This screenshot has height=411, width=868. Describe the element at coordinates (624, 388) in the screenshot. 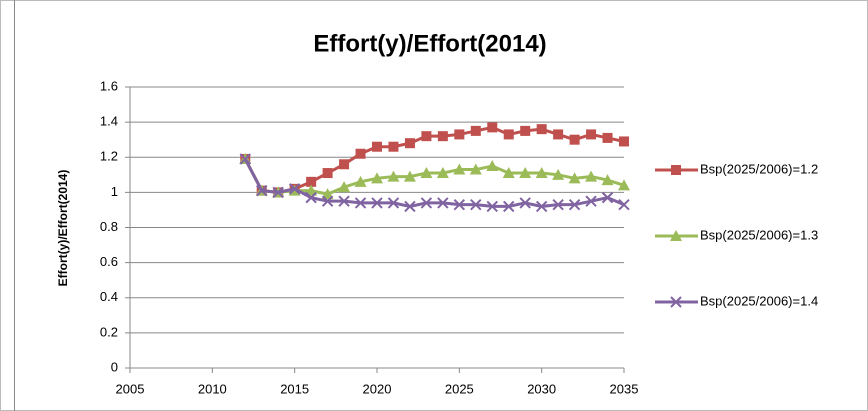

I see `x-tick-label: 2035` at that location.